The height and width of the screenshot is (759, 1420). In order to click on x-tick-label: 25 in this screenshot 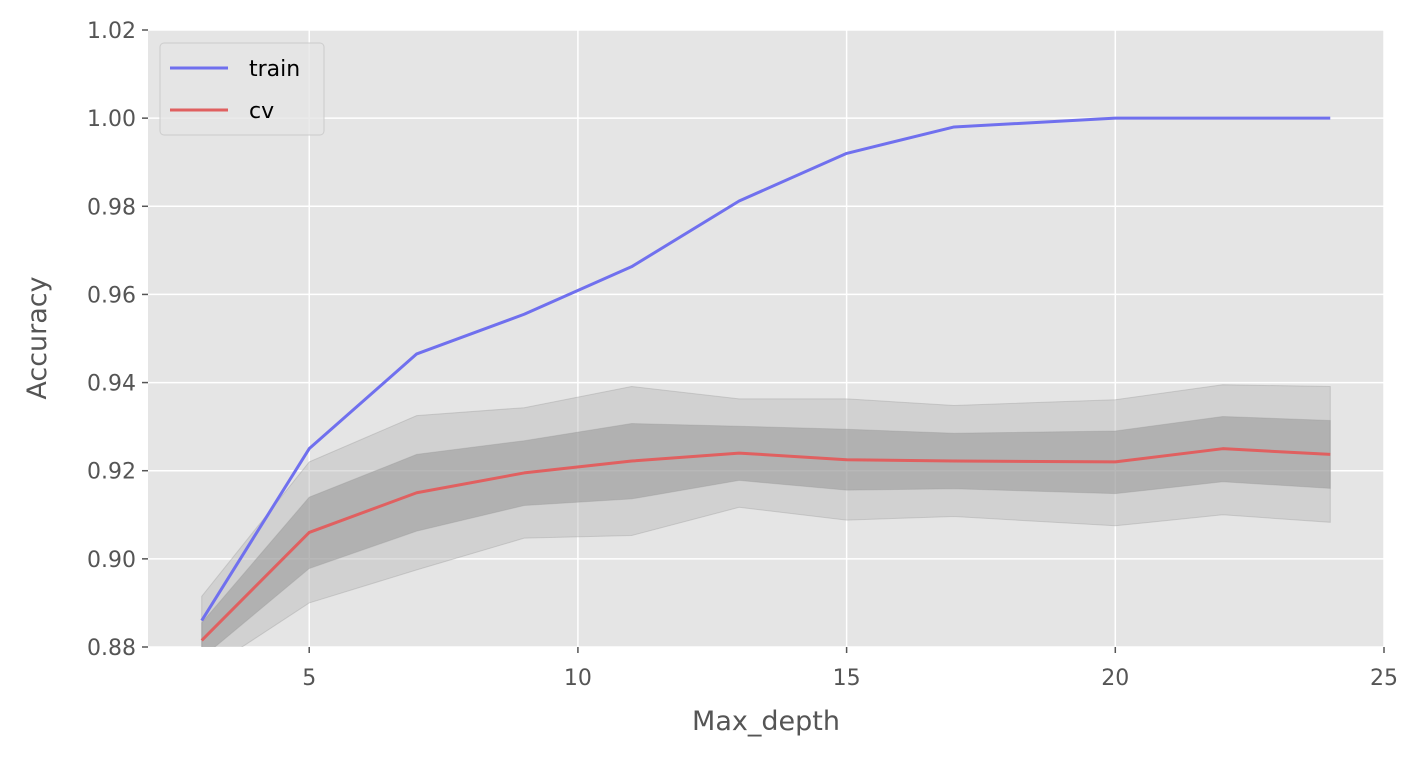, I will do `click(1384, 678)`.